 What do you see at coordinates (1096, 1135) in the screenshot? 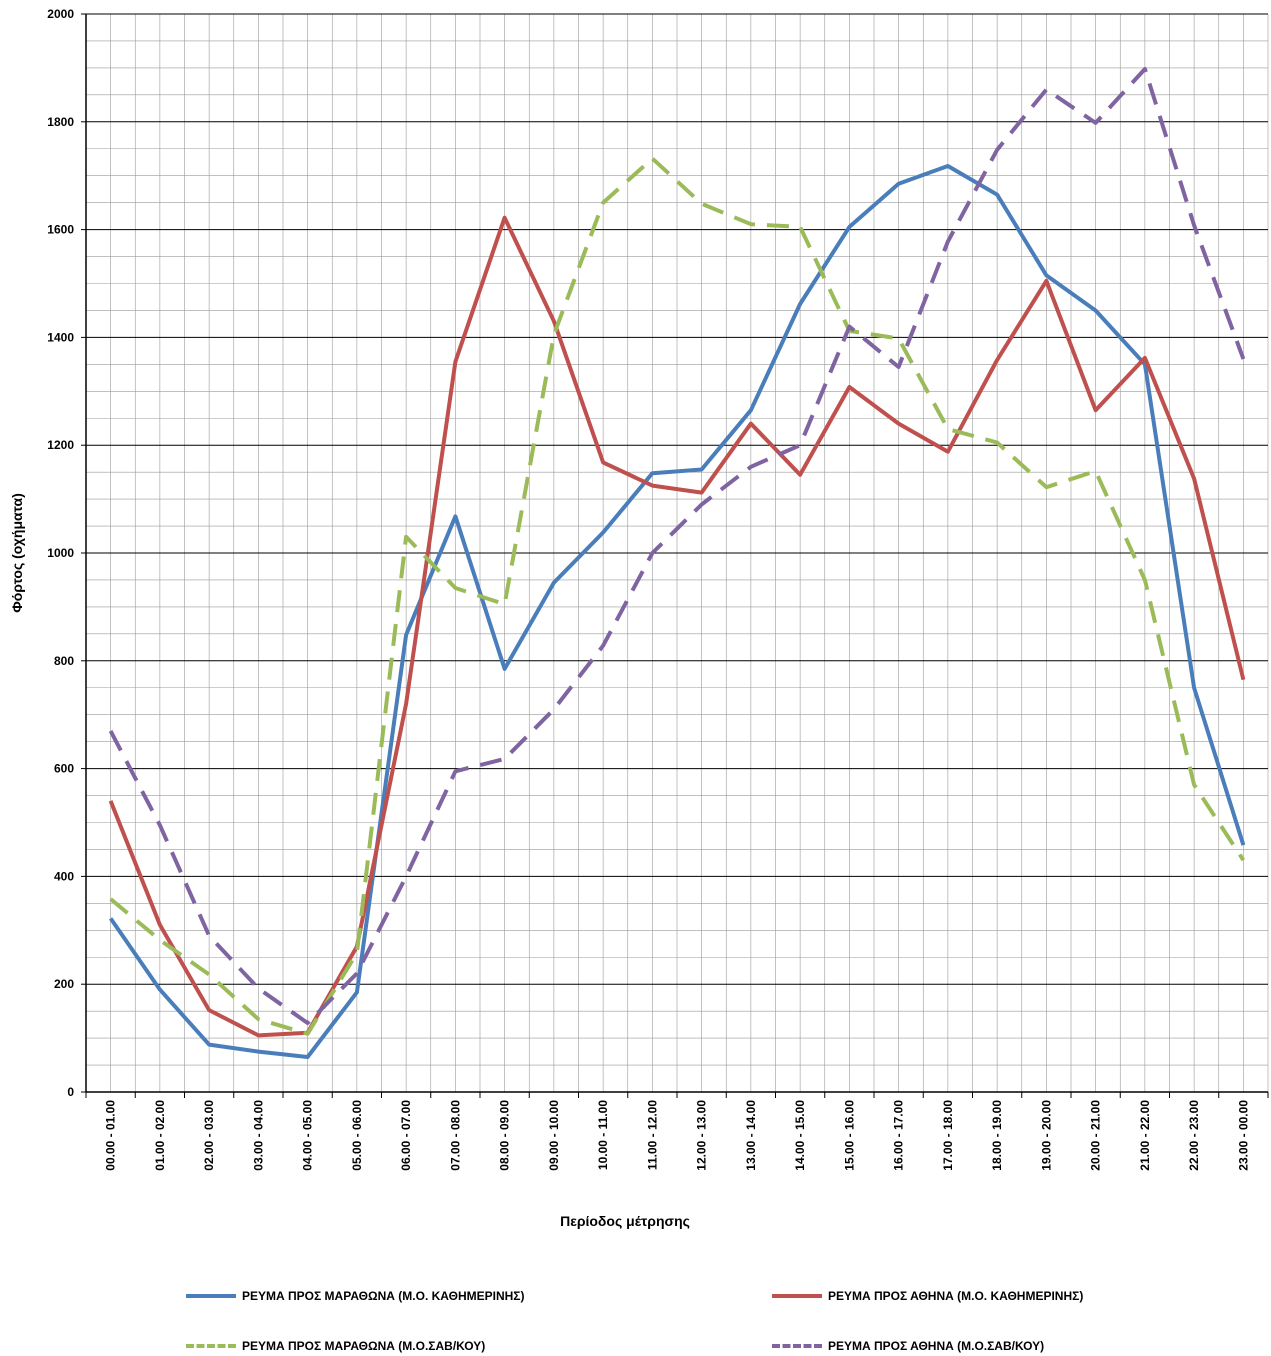
I see `x-tick-label: 20.00 - 21.00` at bounding box center [1096, 1135].